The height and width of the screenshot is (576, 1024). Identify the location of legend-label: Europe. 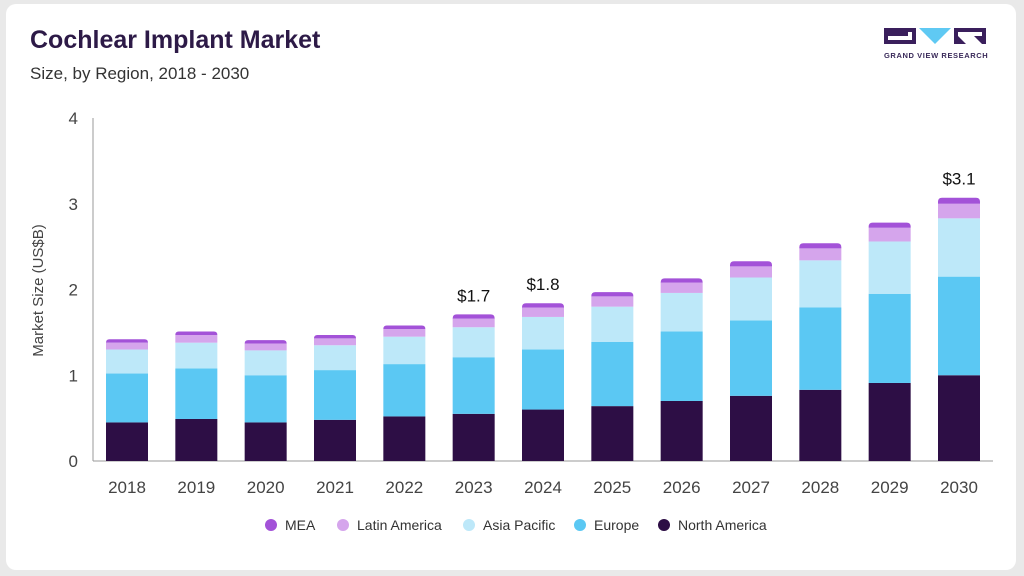
(616, 525).